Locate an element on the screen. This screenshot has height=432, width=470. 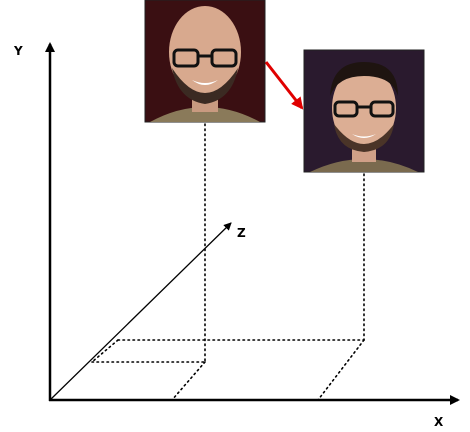
face-image-target is located at coordinates (364, 111).